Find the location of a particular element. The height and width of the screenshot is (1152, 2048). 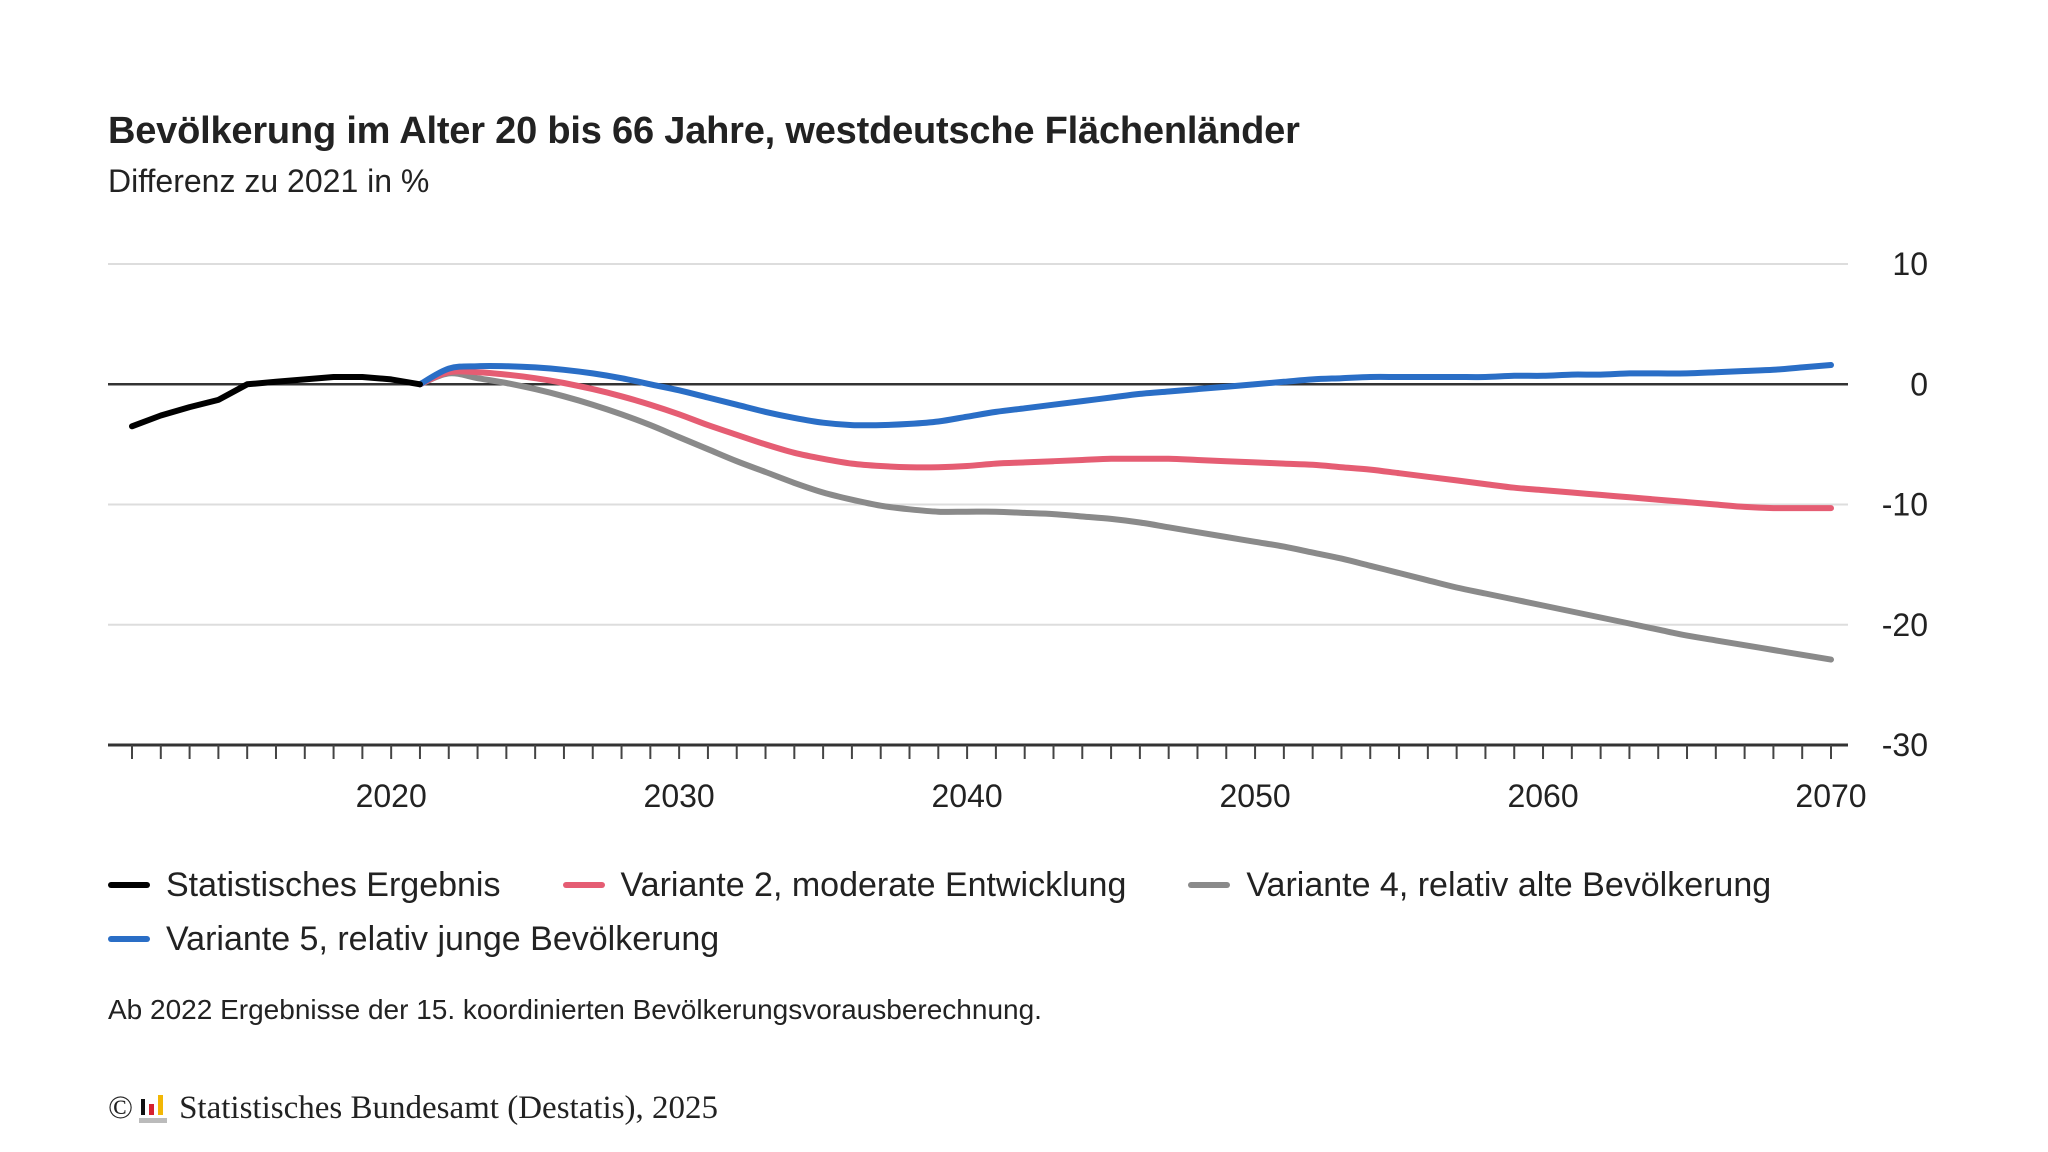

x-axis: 2020 2030 2040 2050 2060 2070 is located at coordinates (987, 778).